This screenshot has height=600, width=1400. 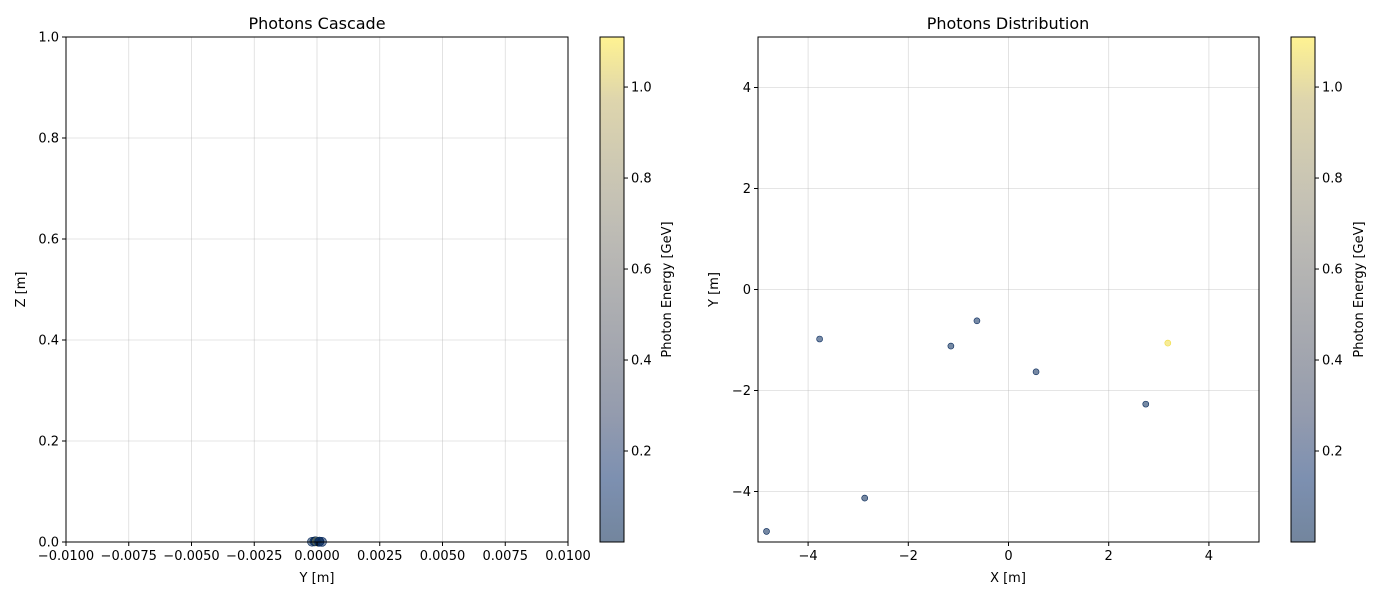 What do you see at coordinates (443, 556) in the screenshot?
I see `x-tick-label: 0.0050` at bounding box center [443, 556].